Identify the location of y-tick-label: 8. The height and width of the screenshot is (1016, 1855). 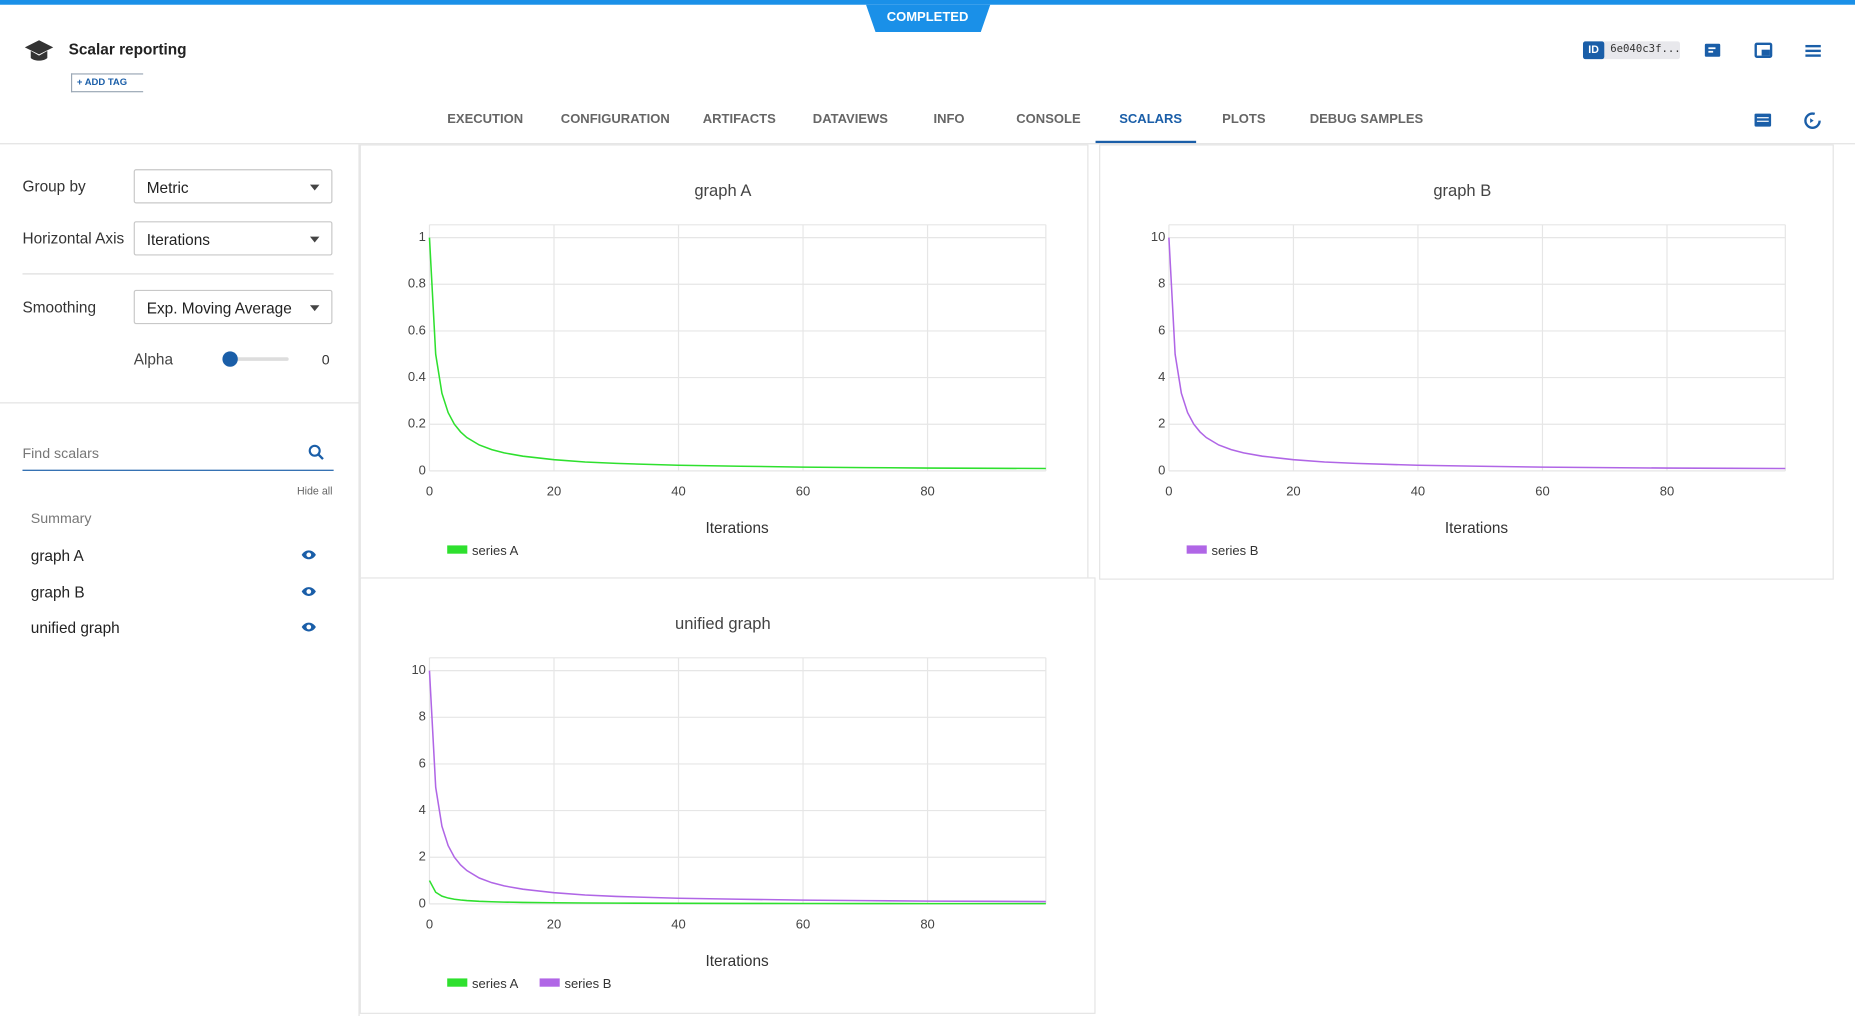
(1161, 283).